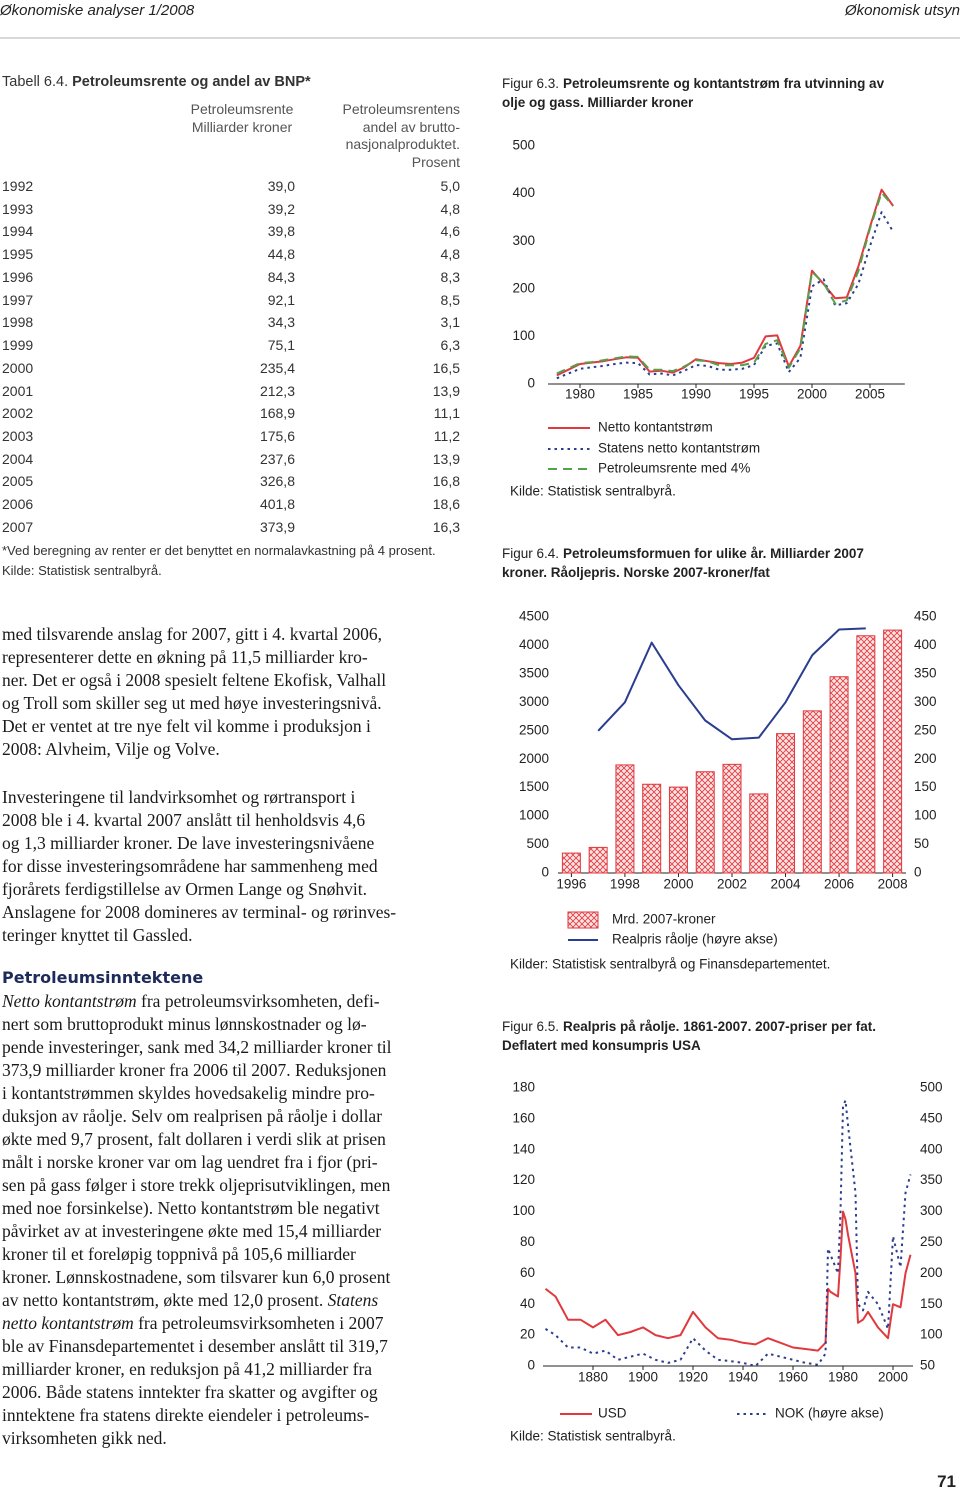 This screenshot has width=960, height=1499. I want to click on x-tick-label: 2000, so click(893, 1377).